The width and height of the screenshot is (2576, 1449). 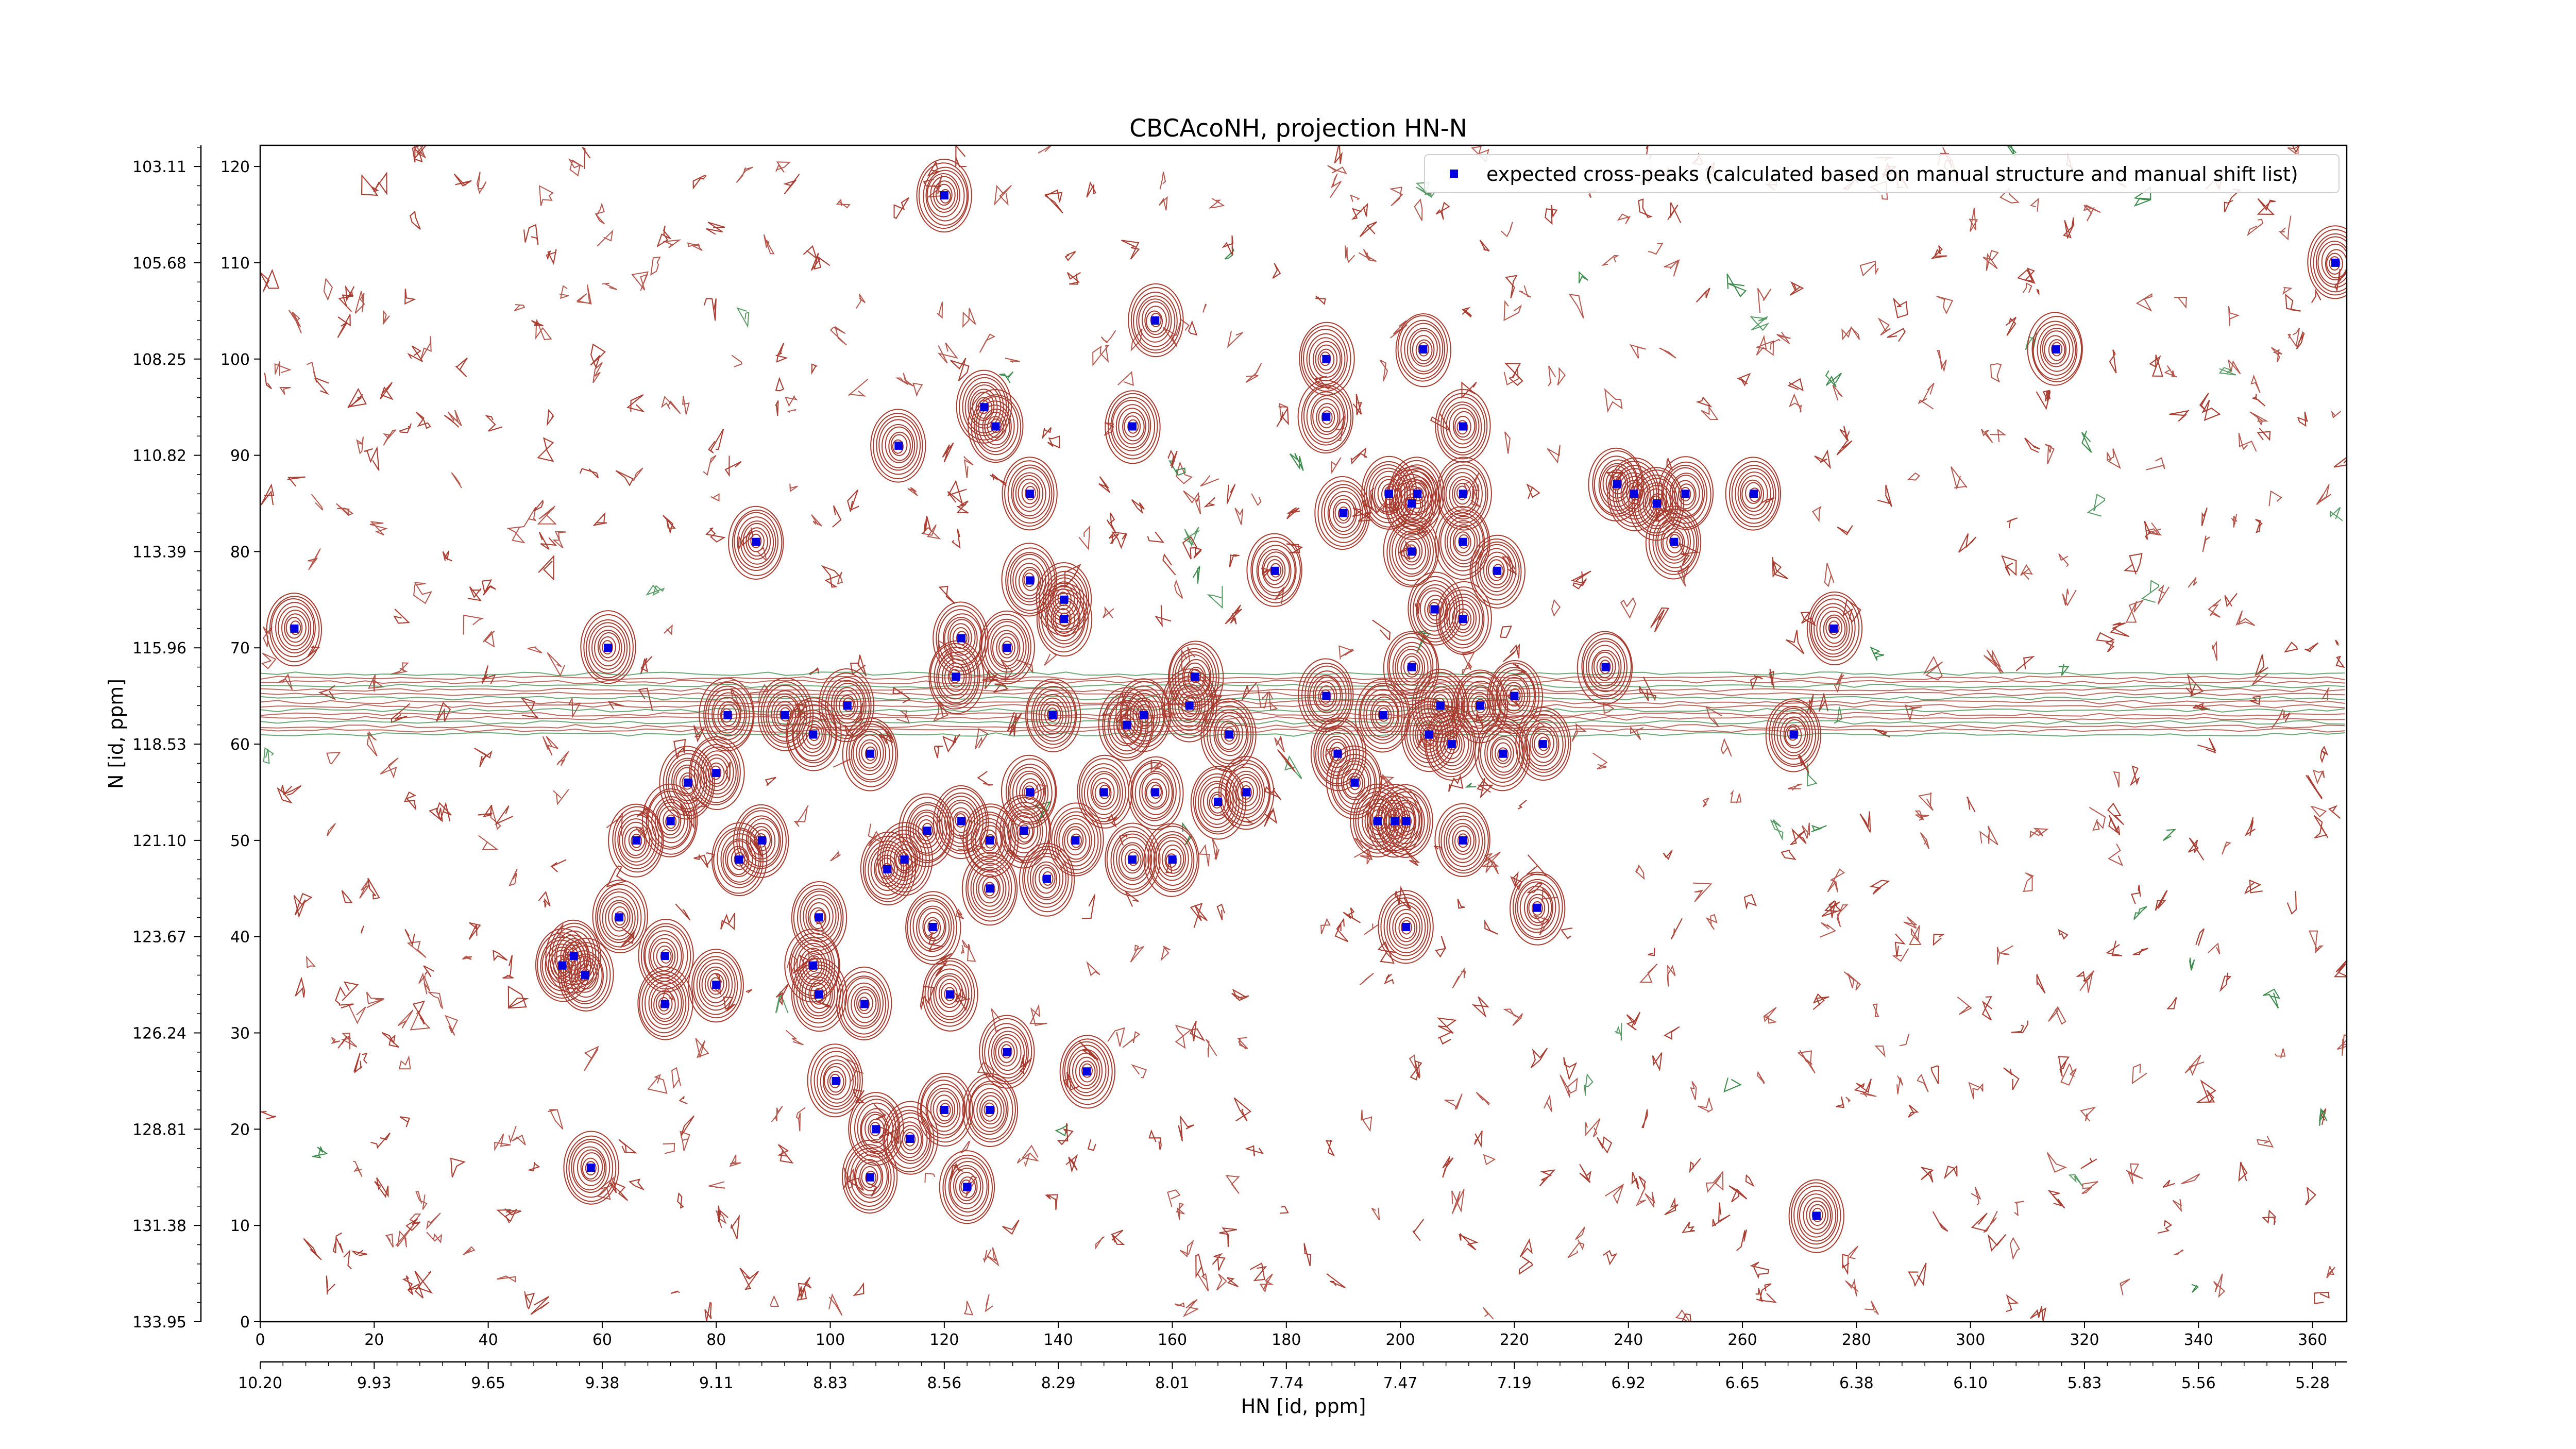 What do you see at coordinates (2312, 1340) in the screenshot?
I see `x-index-tick-label: 360` at bounding box center [2312, 1340].